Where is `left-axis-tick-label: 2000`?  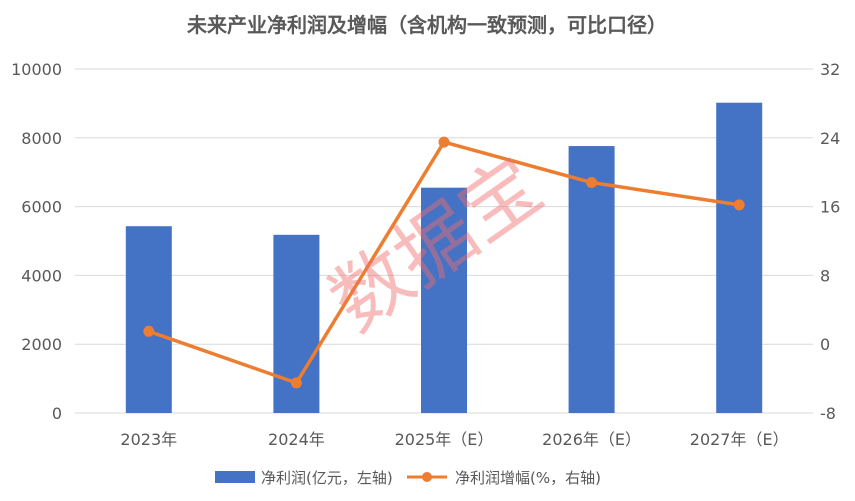 left-axis-tick-label: 2000 is located at coordinates (41, 344).